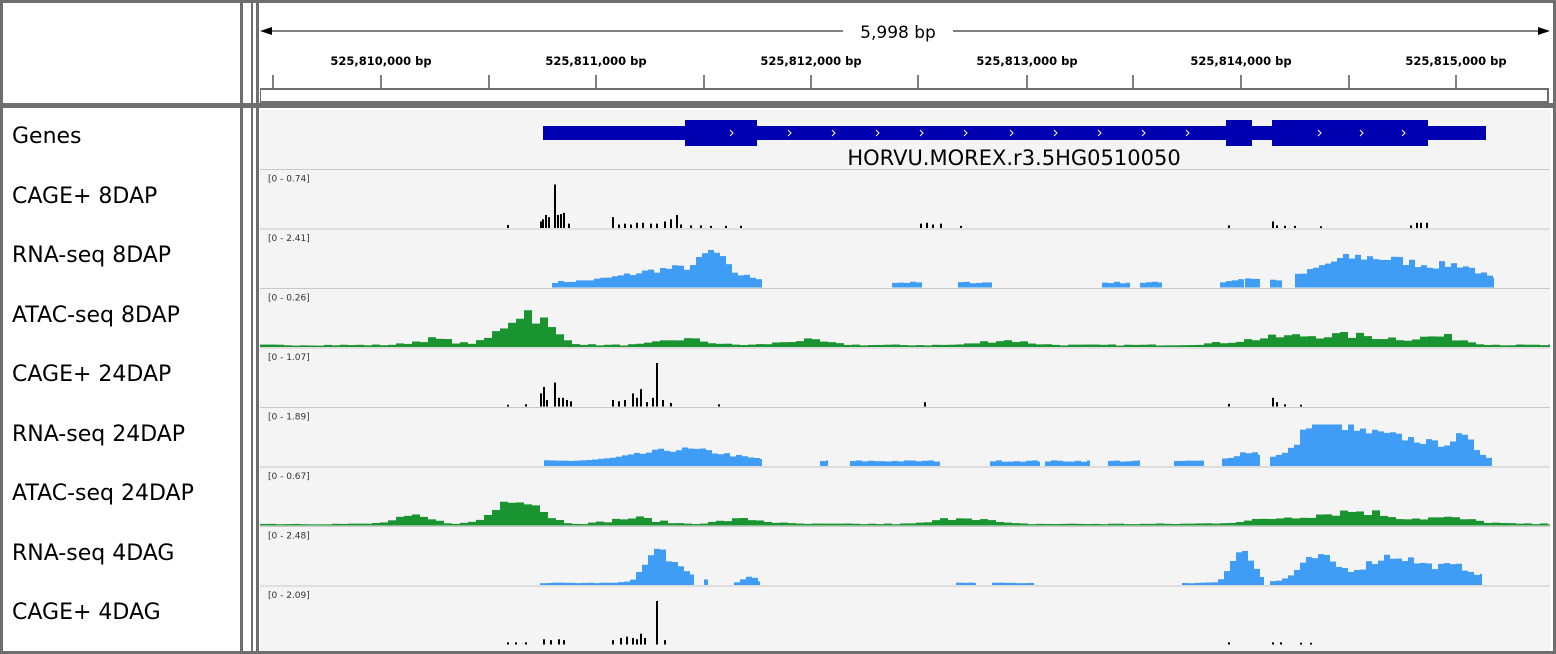 The image size is (1556, 654). I want to click on track-name-atac-seq-24dap: ATAC-seq 24DAP, so click(103, 493).